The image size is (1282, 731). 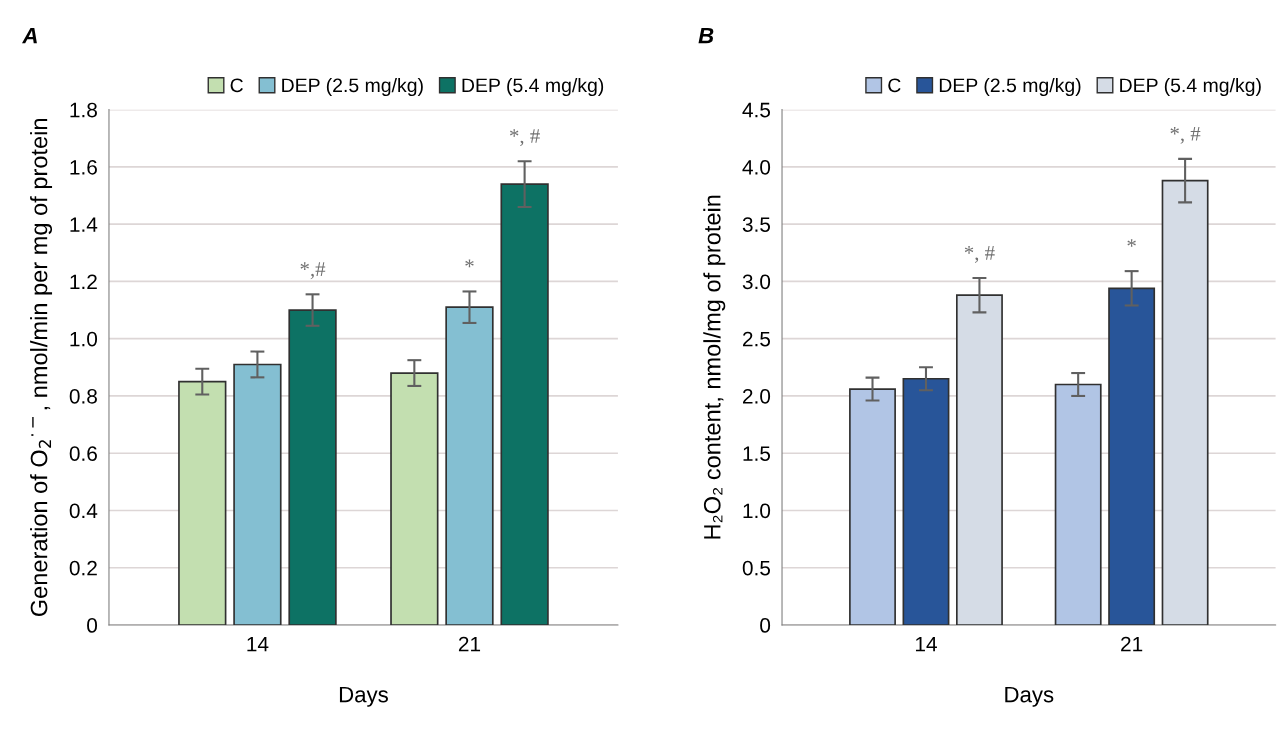 What do you see at coordinates (757, 339) in the screenshot?
I see `y-tick-label: 2.5` at bounding box center [757, 339].